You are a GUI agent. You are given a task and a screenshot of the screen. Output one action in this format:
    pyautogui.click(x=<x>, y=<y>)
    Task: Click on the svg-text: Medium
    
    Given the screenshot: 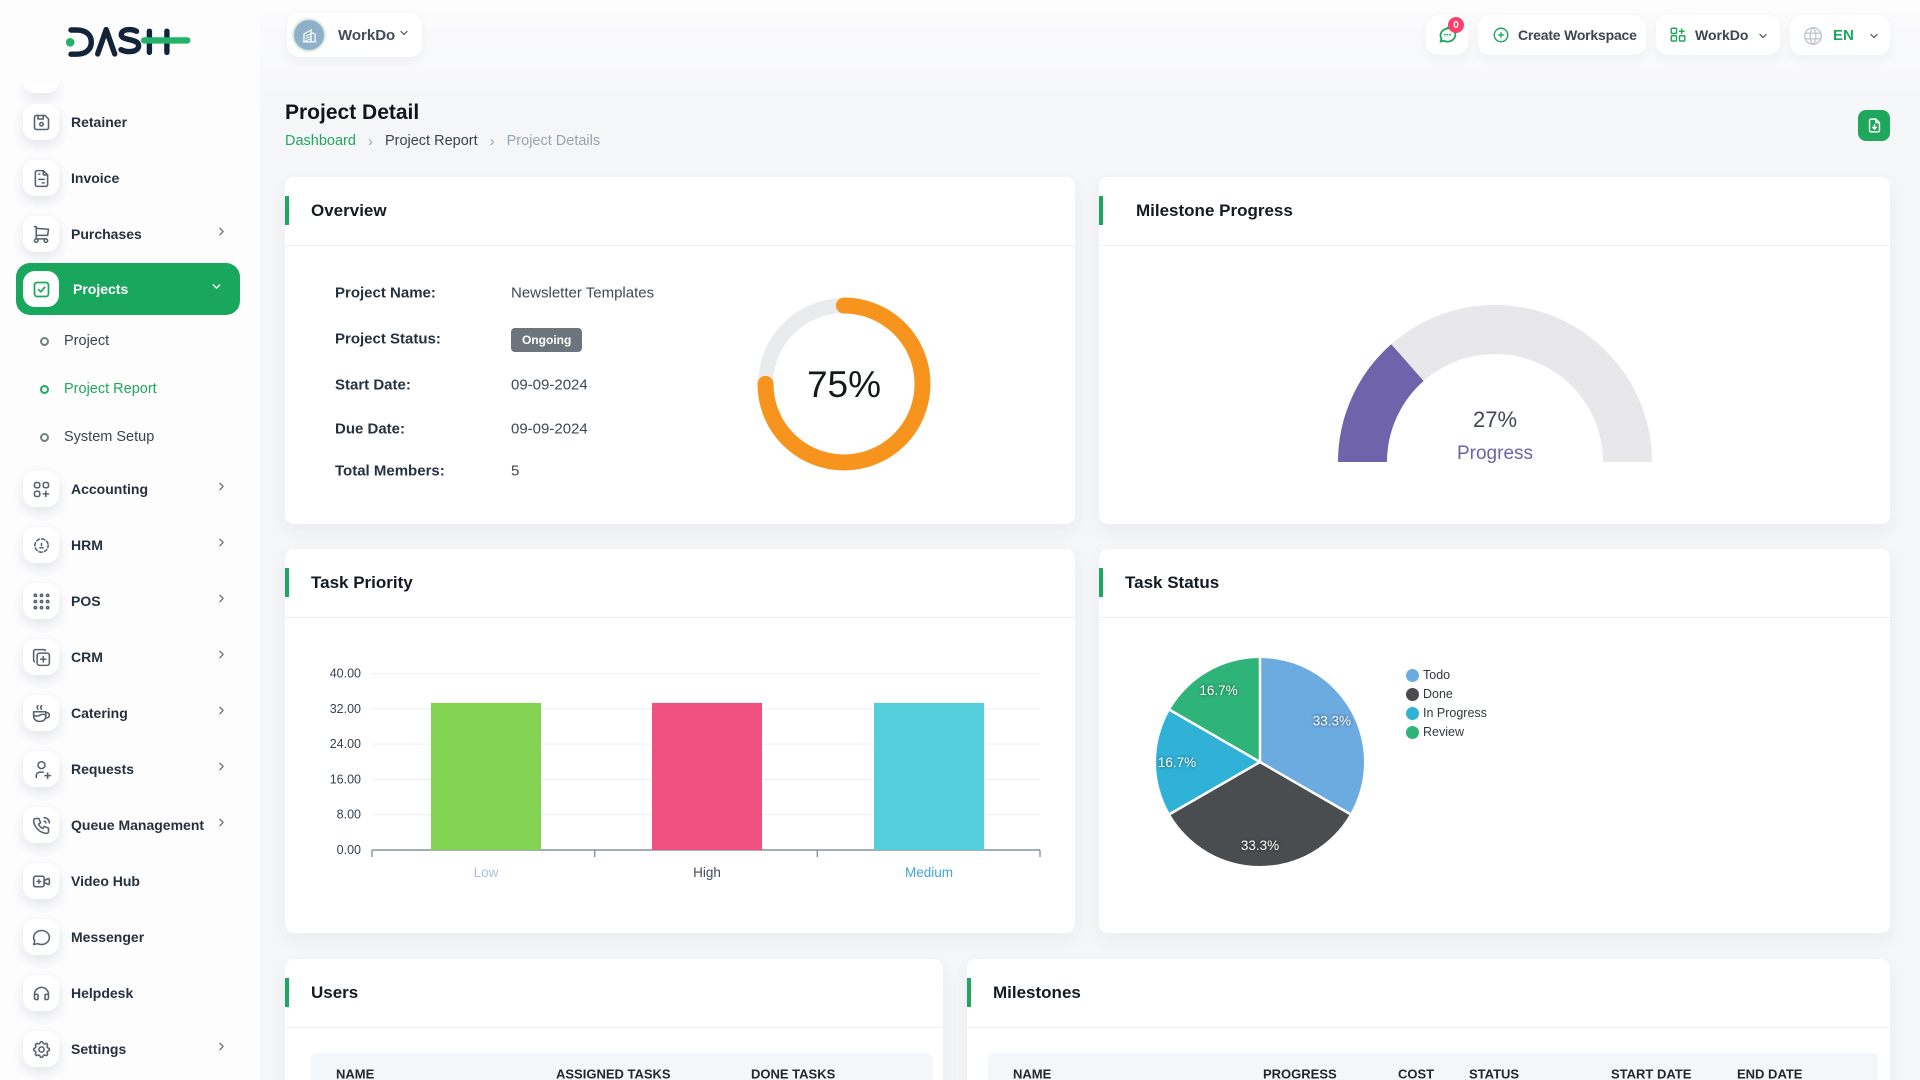 What is the action you would take?
    pyautogui.click(x=929, y=872)
    